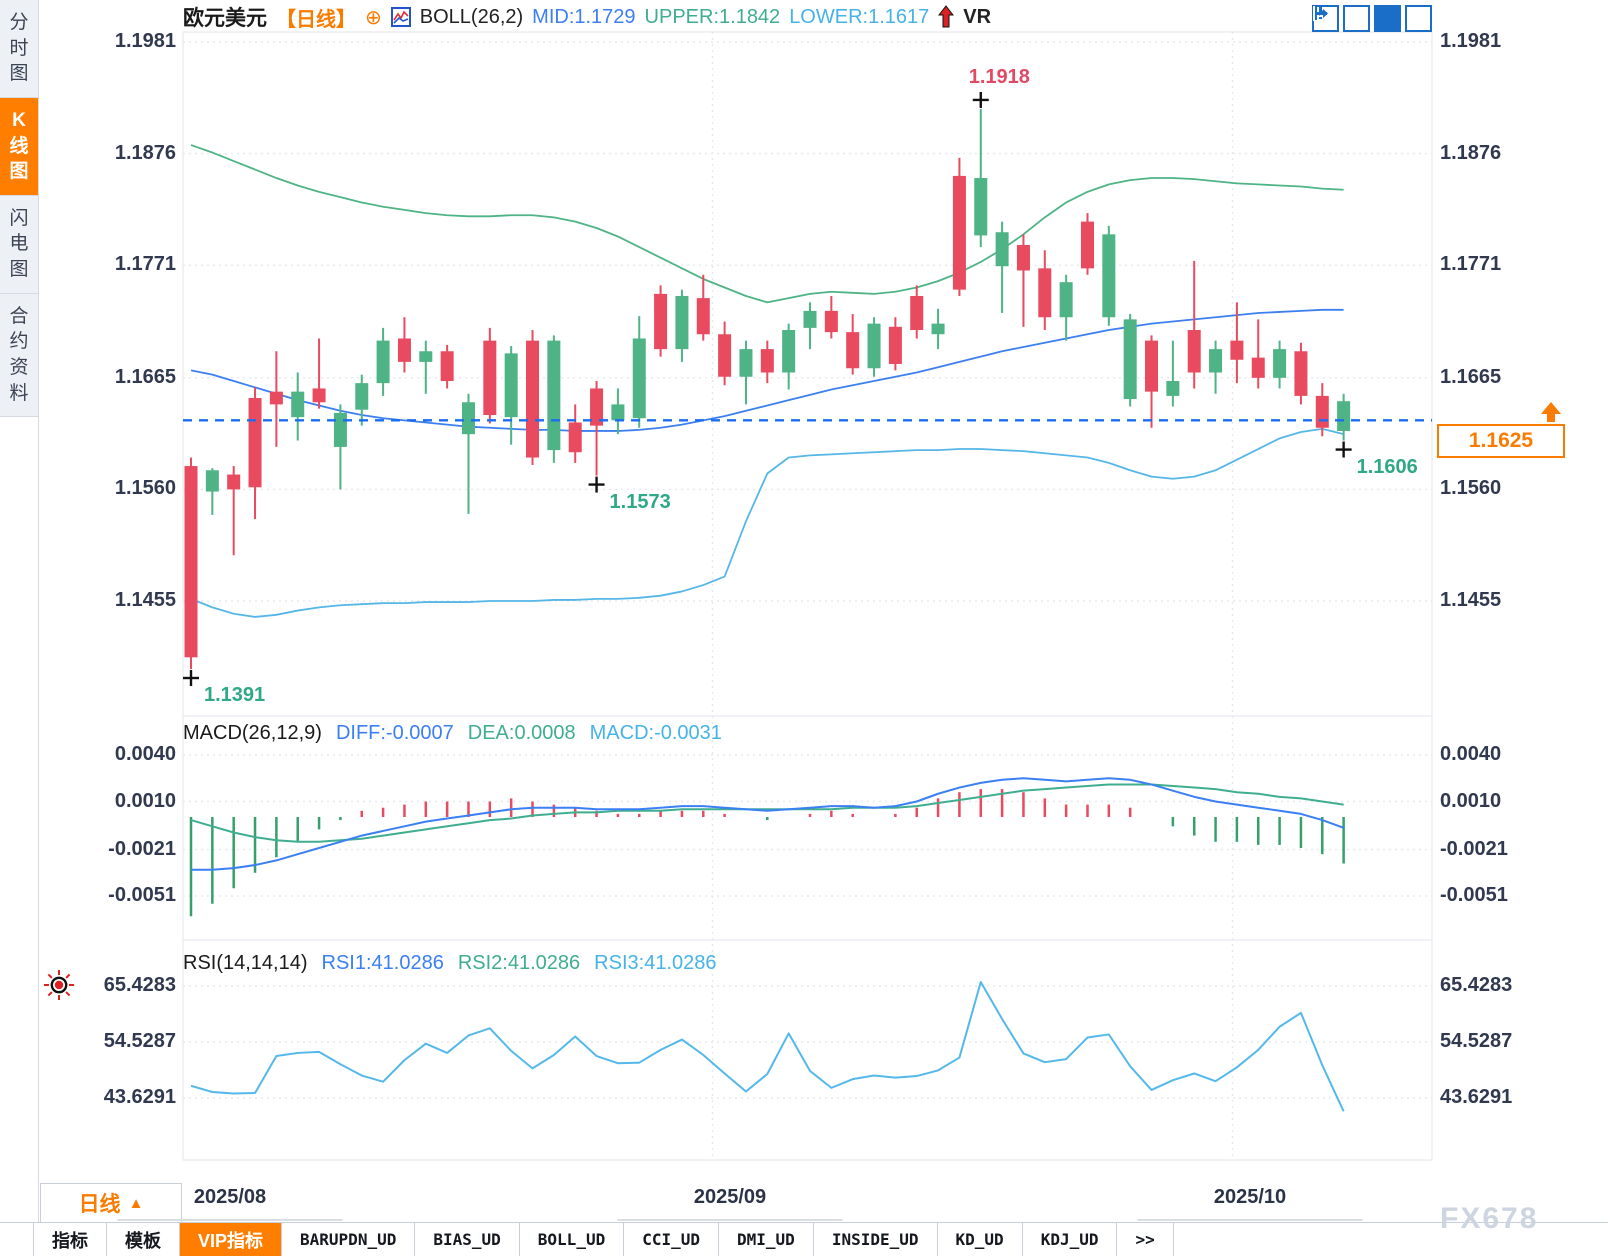  I want to click on rsi2-value: RSI2:41.0286, so click(519, 963).